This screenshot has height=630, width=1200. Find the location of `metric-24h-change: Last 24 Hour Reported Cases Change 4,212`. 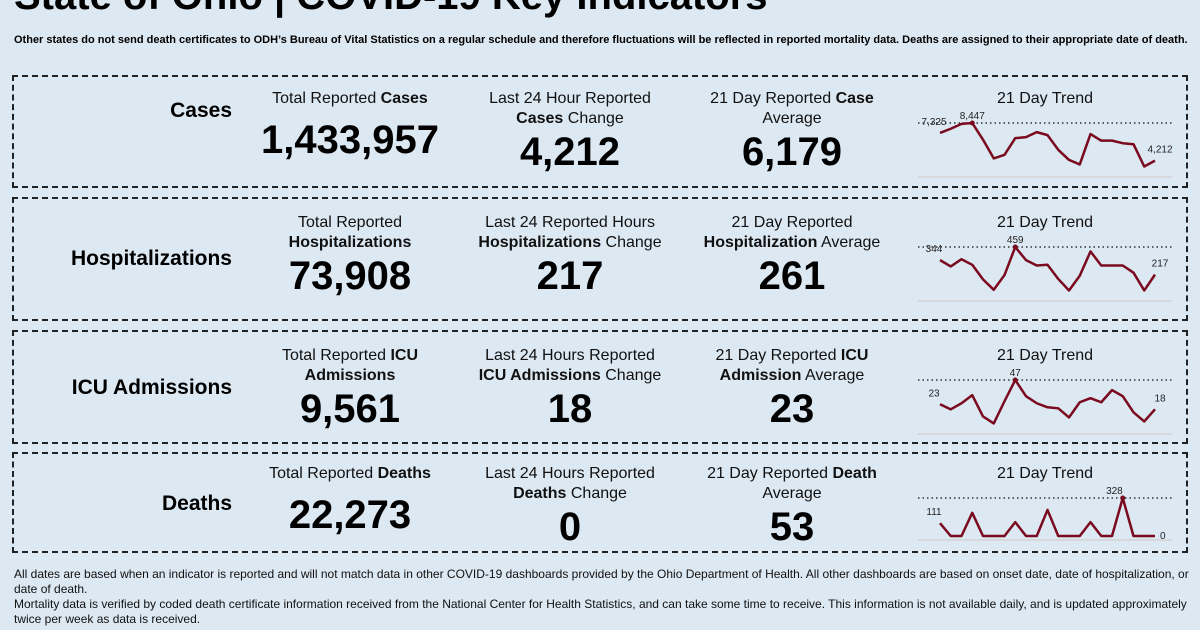

metric-24h-change: Last 24 Hour Reported Cases Change 4,212 is located at coordinates (570, 132).